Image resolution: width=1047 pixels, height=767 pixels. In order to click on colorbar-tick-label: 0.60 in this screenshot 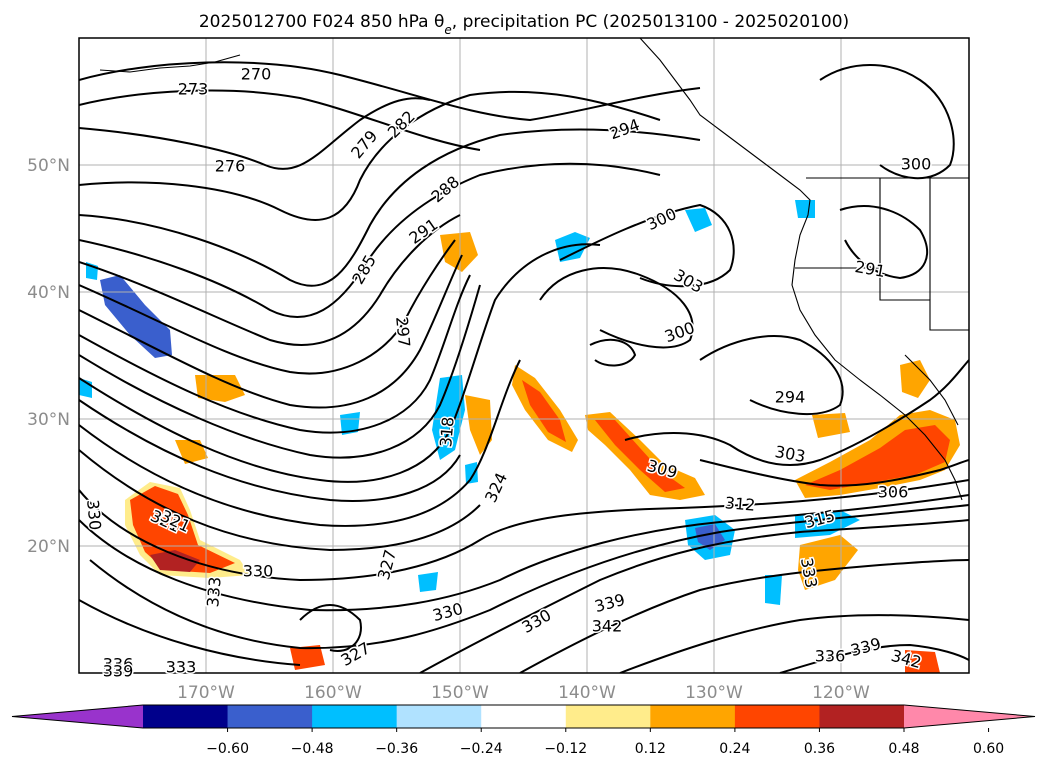, I will do `click(988, 749)`.